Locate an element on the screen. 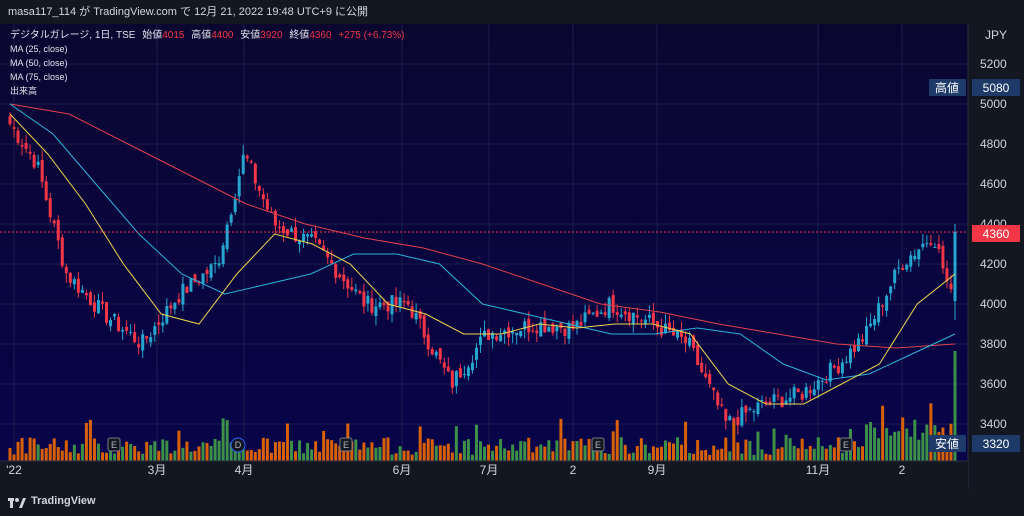 This screenshot has width=1024, height=516. dividend-marker: D is located at coordinates (238, 445).